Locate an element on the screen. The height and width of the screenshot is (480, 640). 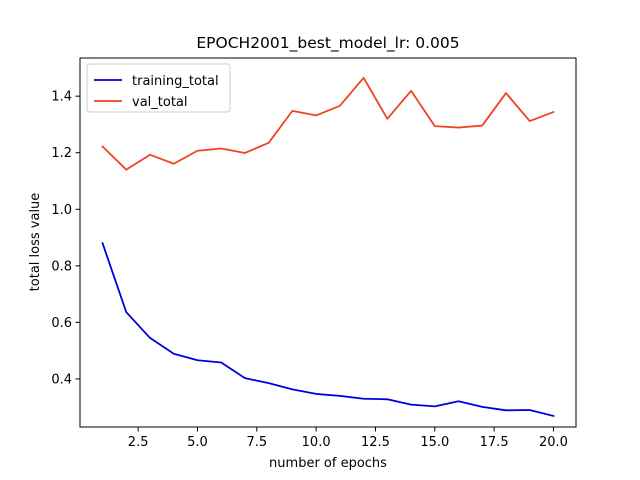
x-tick-label: 10.0 is located at coordinates (316, 442).